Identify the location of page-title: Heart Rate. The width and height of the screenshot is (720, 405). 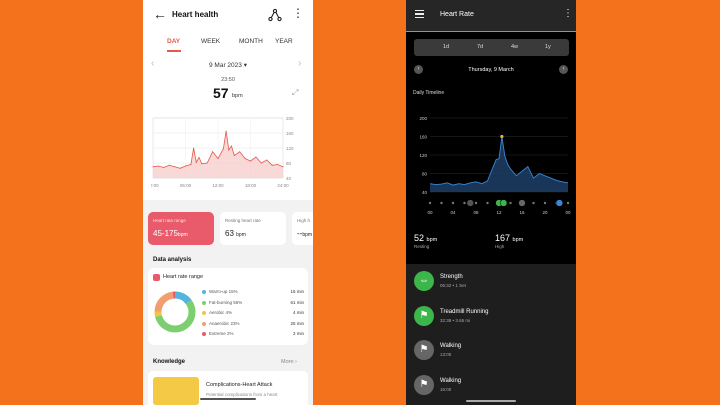
(457, 14).